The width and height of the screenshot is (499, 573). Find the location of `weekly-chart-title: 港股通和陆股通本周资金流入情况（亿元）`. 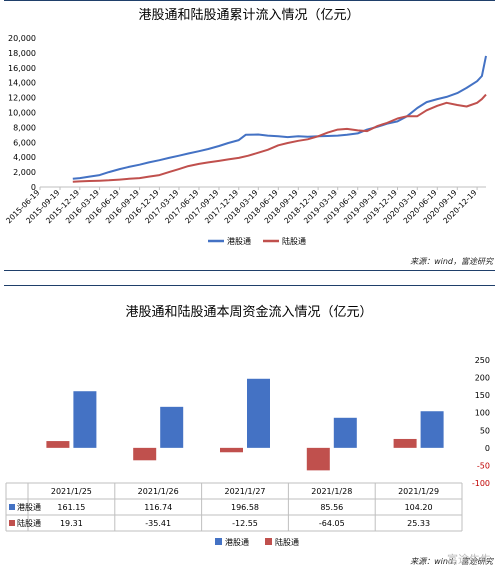

weekly-chart-title: 港股通和陆股通本周资金流入情况（亿元） is located at coordinates (248, 312).